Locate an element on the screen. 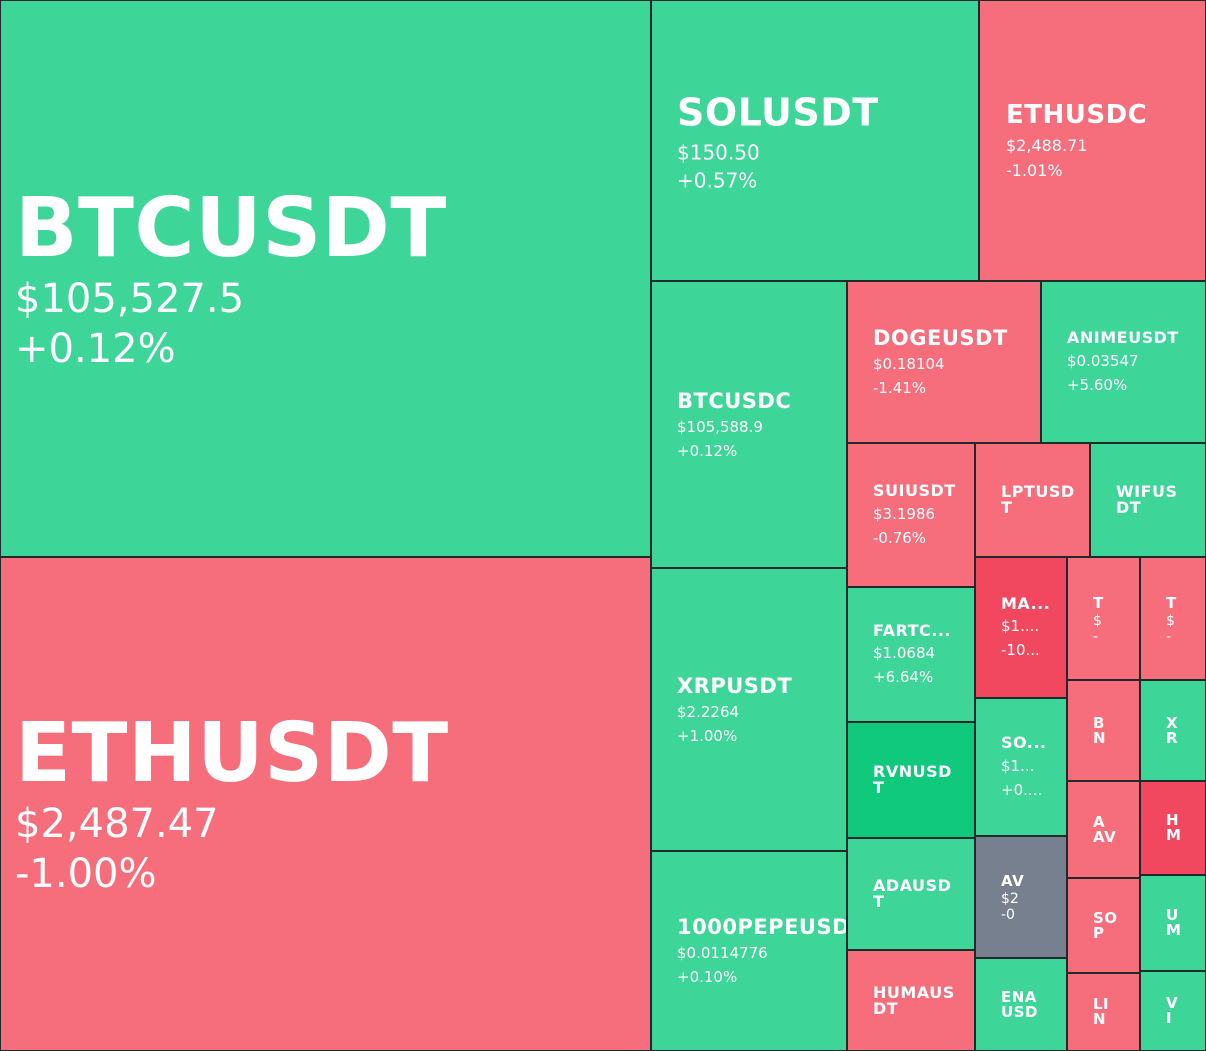 The image size is (1206, 1051). heatmap-tile-lptusd-t: LPTUSD T is located at coordinates (1032, 500).